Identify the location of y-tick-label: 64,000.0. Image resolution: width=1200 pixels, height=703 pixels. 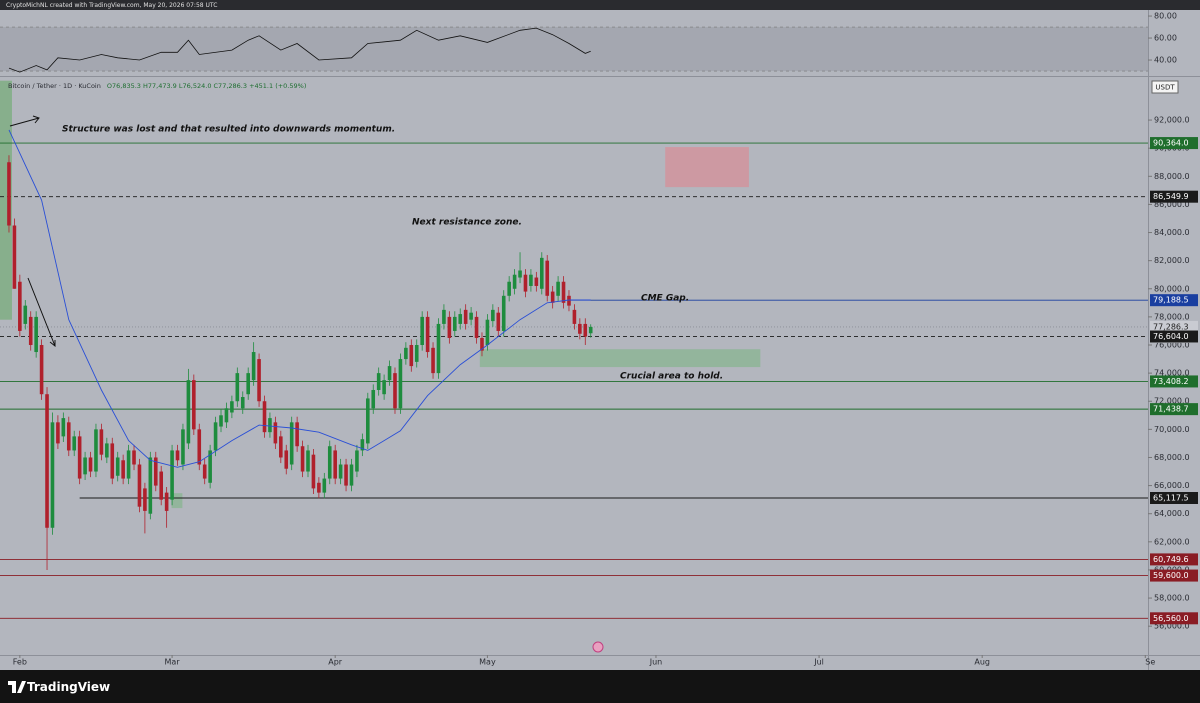
(1172, 513).